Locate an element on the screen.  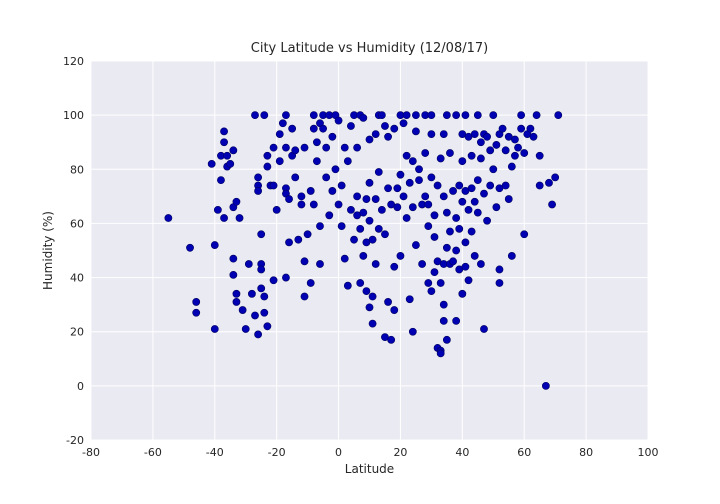
x-tick-label: -20 is located at coordinates (277, 452).